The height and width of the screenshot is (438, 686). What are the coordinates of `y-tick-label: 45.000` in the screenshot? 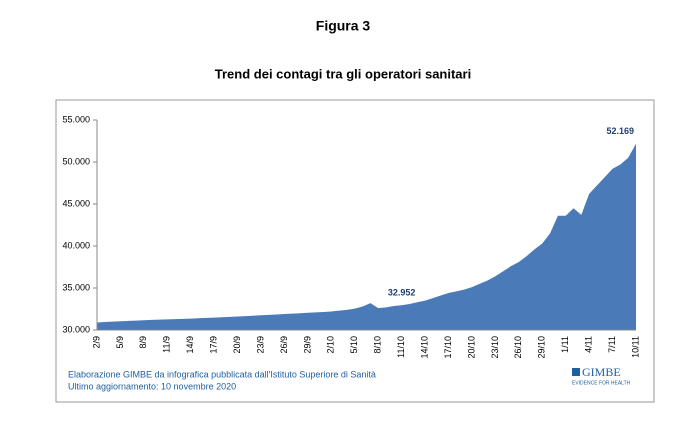 It's located at (76, 203).